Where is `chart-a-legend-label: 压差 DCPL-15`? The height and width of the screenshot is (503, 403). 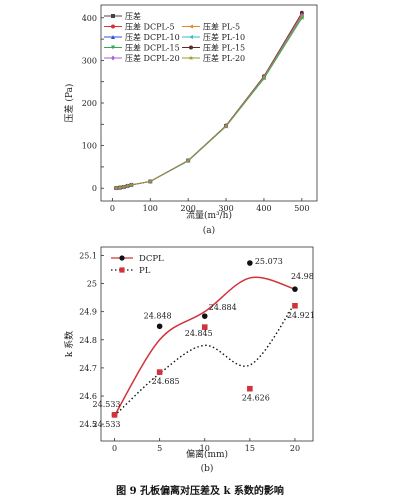 chart-a-legend-label: 压差 DCPL-15 is located at coordinates (152, 48).